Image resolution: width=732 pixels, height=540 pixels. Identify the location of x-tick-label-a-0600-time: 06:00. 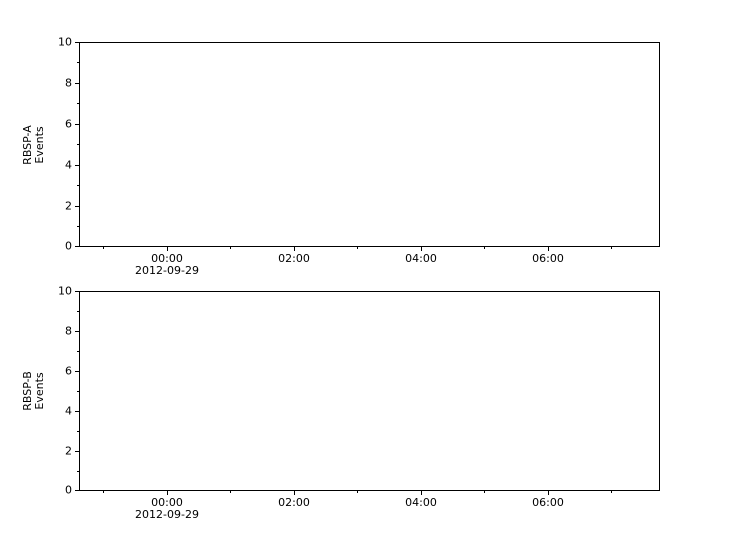
(548, 258).